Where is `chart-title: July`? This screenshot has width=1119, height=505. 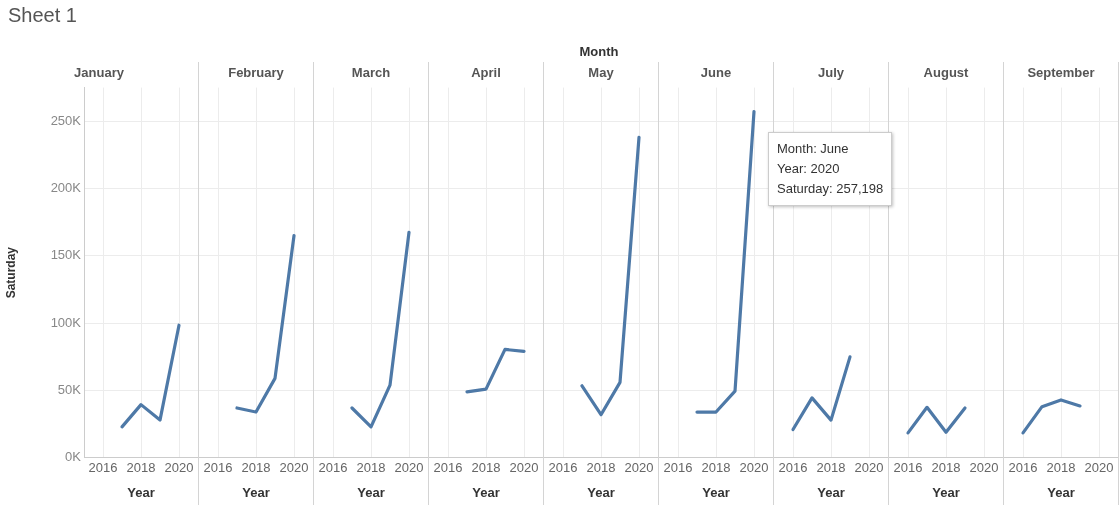
chart-title: July is located at coordinates (831, 73).